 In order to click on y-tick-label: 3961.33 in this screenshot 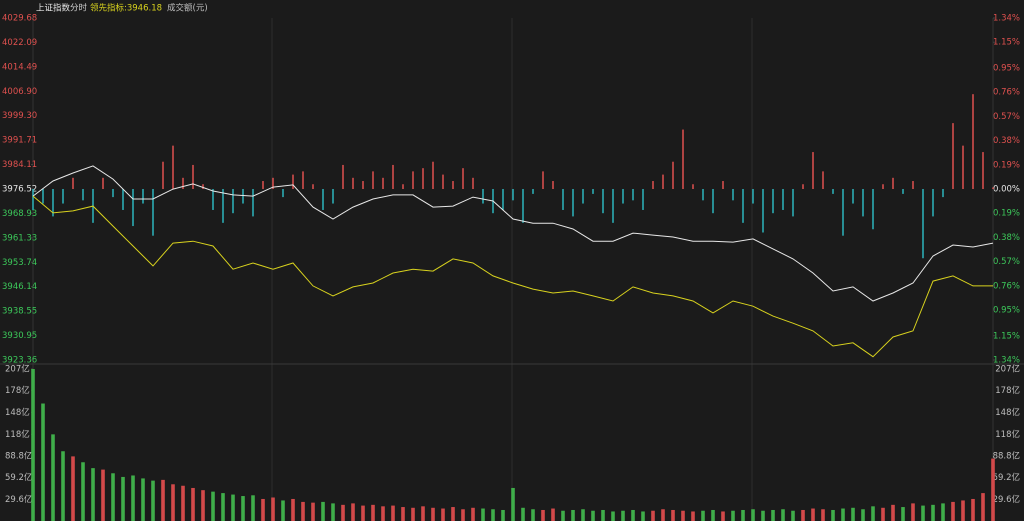, I will do `click(19, 238)`.